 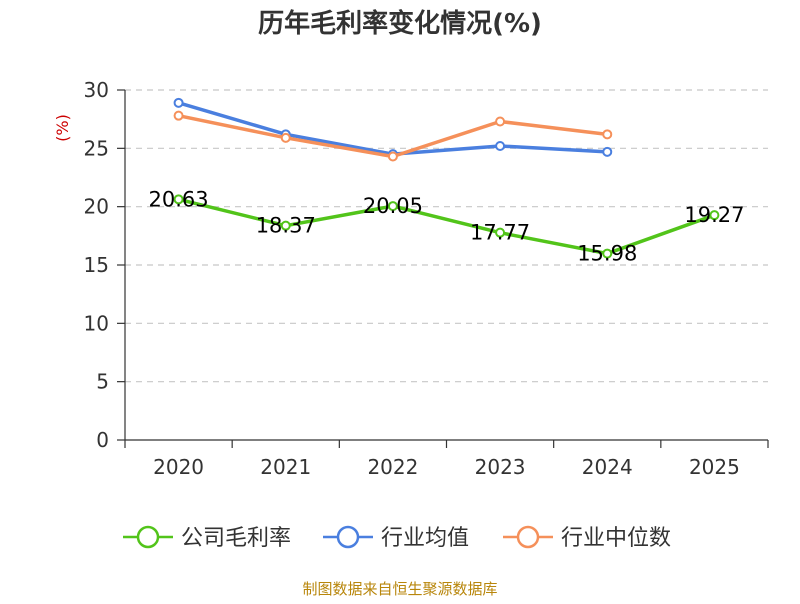 I want to click on x-tick-label: 2021, so click(x=285, y=467).